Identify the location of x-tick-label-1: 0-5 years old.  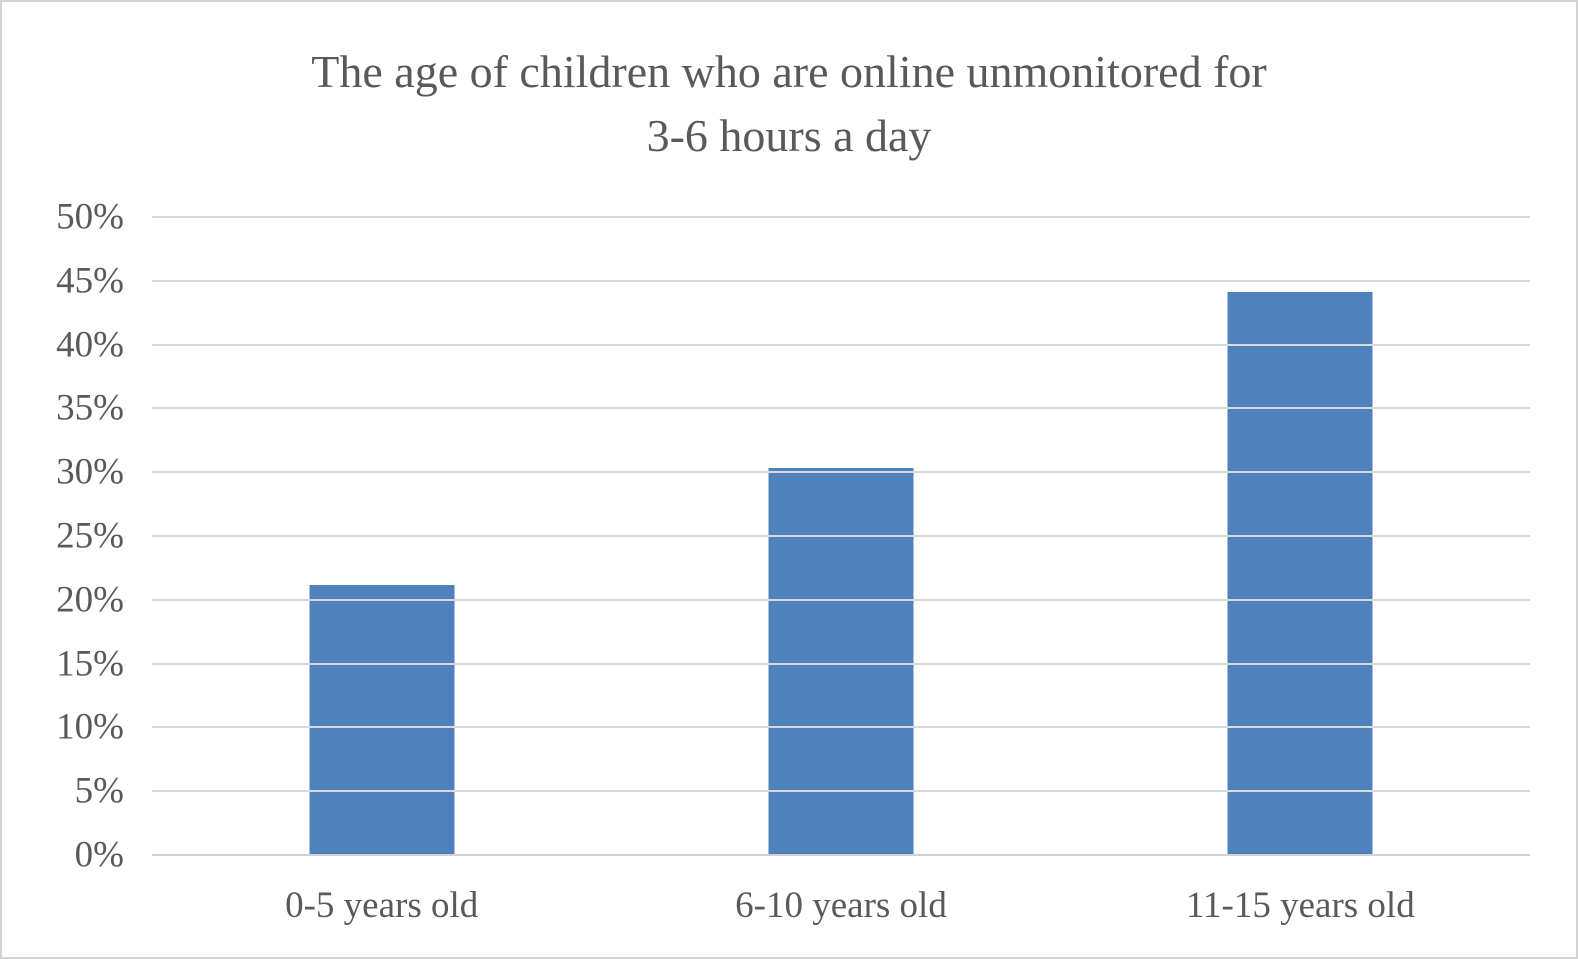
(382, 905).